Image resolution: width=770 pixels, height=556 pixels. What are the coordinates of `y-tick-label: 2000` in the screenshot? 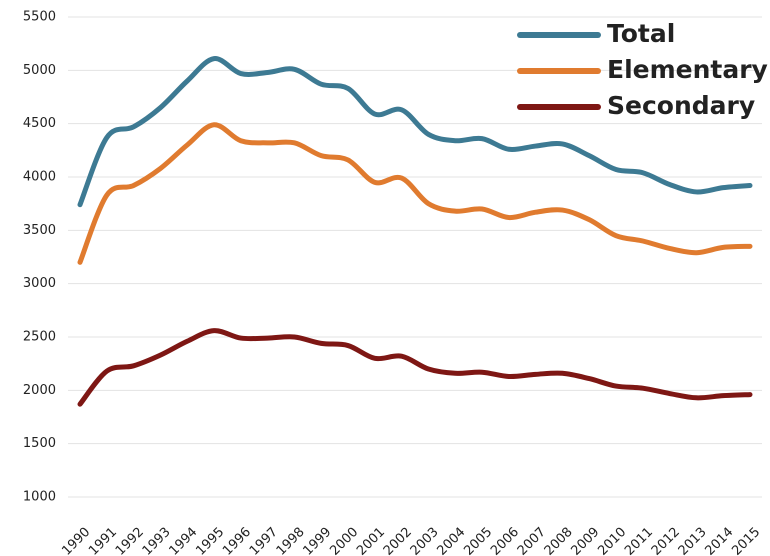 It's located at (39, 390).